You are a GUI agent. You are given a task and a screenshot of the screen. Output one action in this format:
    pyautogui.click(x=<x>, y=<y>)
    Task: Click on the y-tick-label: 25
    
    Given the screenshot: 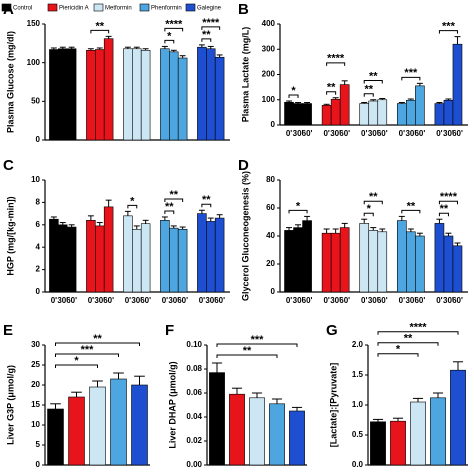 What is the action you would take?
    pyautogui.click(x=35, y=364)
    